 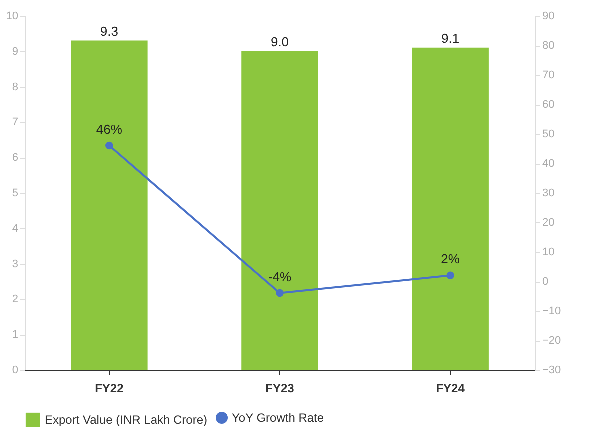 What do you see at coordinates (15, 335) in the screenshot?
I see `y-tick-label: 1` at bounding box center [15, 335].